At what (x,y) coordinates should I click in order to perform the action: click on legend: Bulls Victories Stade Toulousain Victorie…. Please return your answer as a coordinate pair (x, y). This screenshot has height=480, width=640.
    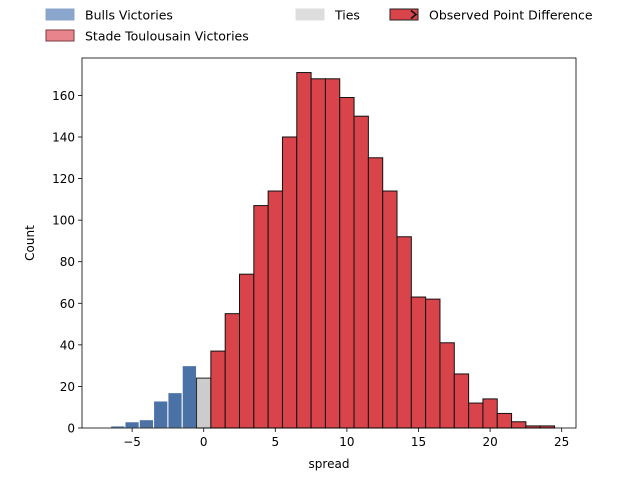
    Looking at the image, I should click on (319, 26).